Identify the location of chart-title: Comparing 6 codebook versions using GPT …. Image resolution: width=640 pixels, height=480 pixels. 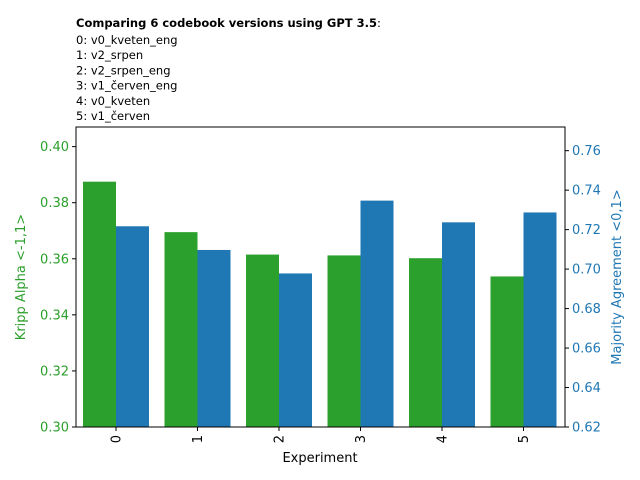
(228, 23).